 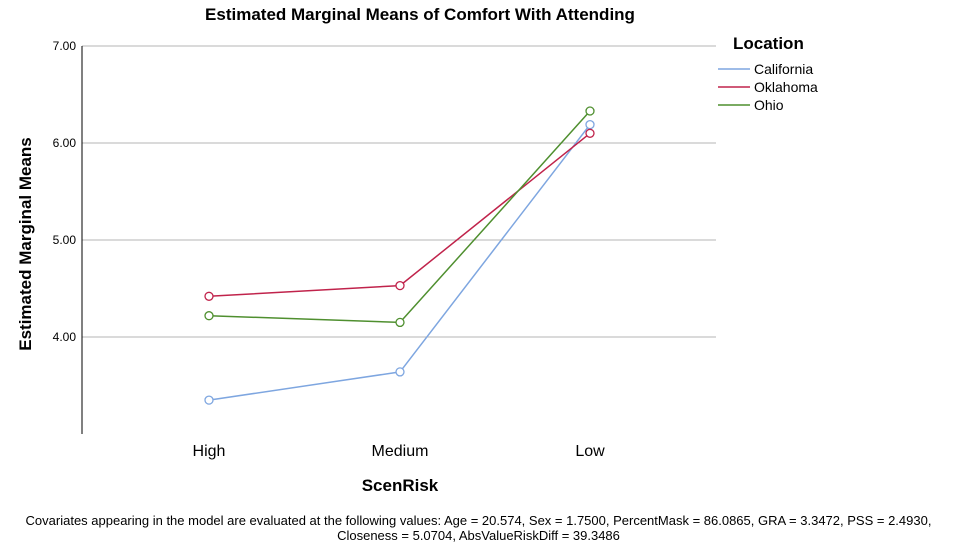 I want to click on point-california-medium, so click(x=400, y=372).